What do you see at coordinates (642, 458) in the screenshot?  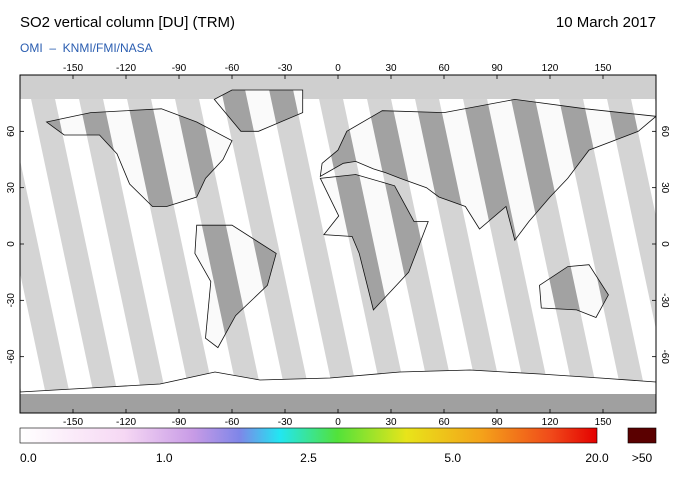 I see `colorbar-overflow-label: >50` at bounding box center [642, 458].